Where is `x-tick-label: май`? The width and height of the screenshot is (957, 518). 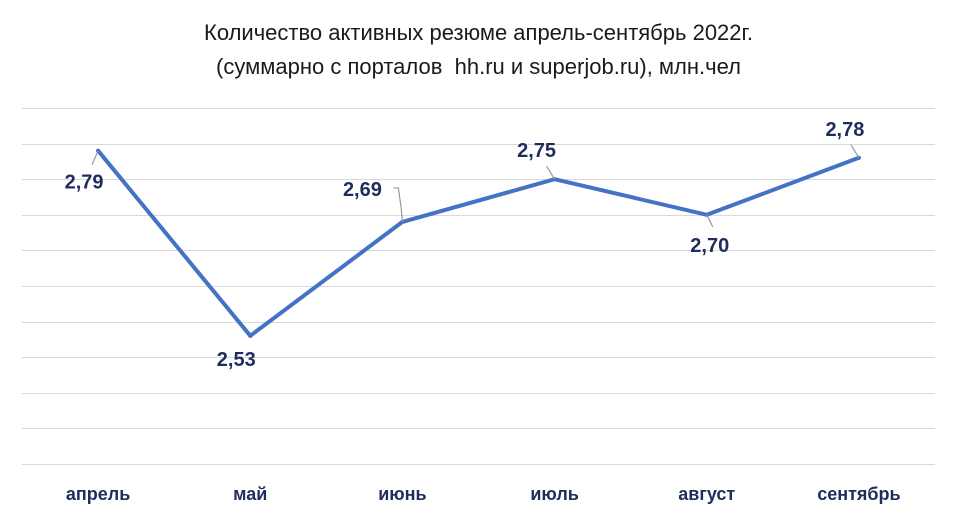
x-tick-label: май is located at coordinates (250, 494).